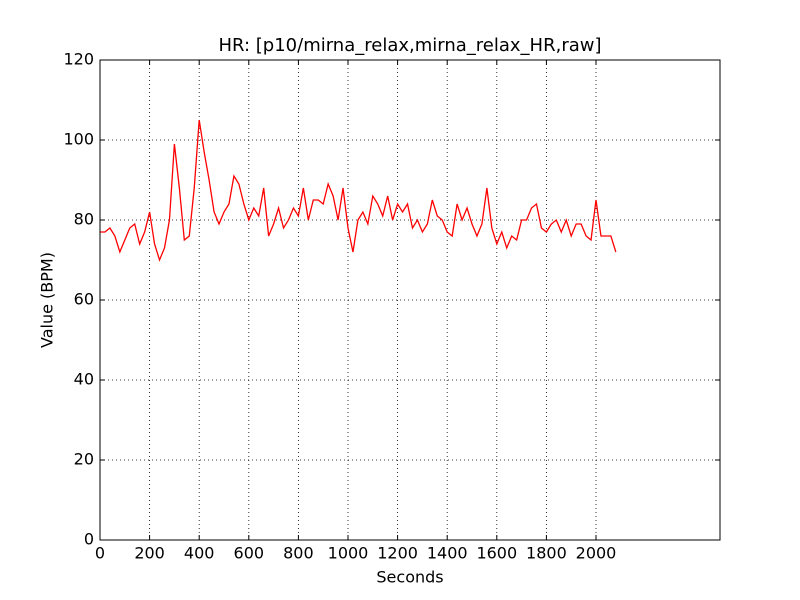 The width and height of the screenshot is (800, 600). Describe the element at coordinates (410, 45) in the screenshot. I see `chart-title: HR: [p10/mirna_relax,mirna_relax_HR,raw]` at that location.